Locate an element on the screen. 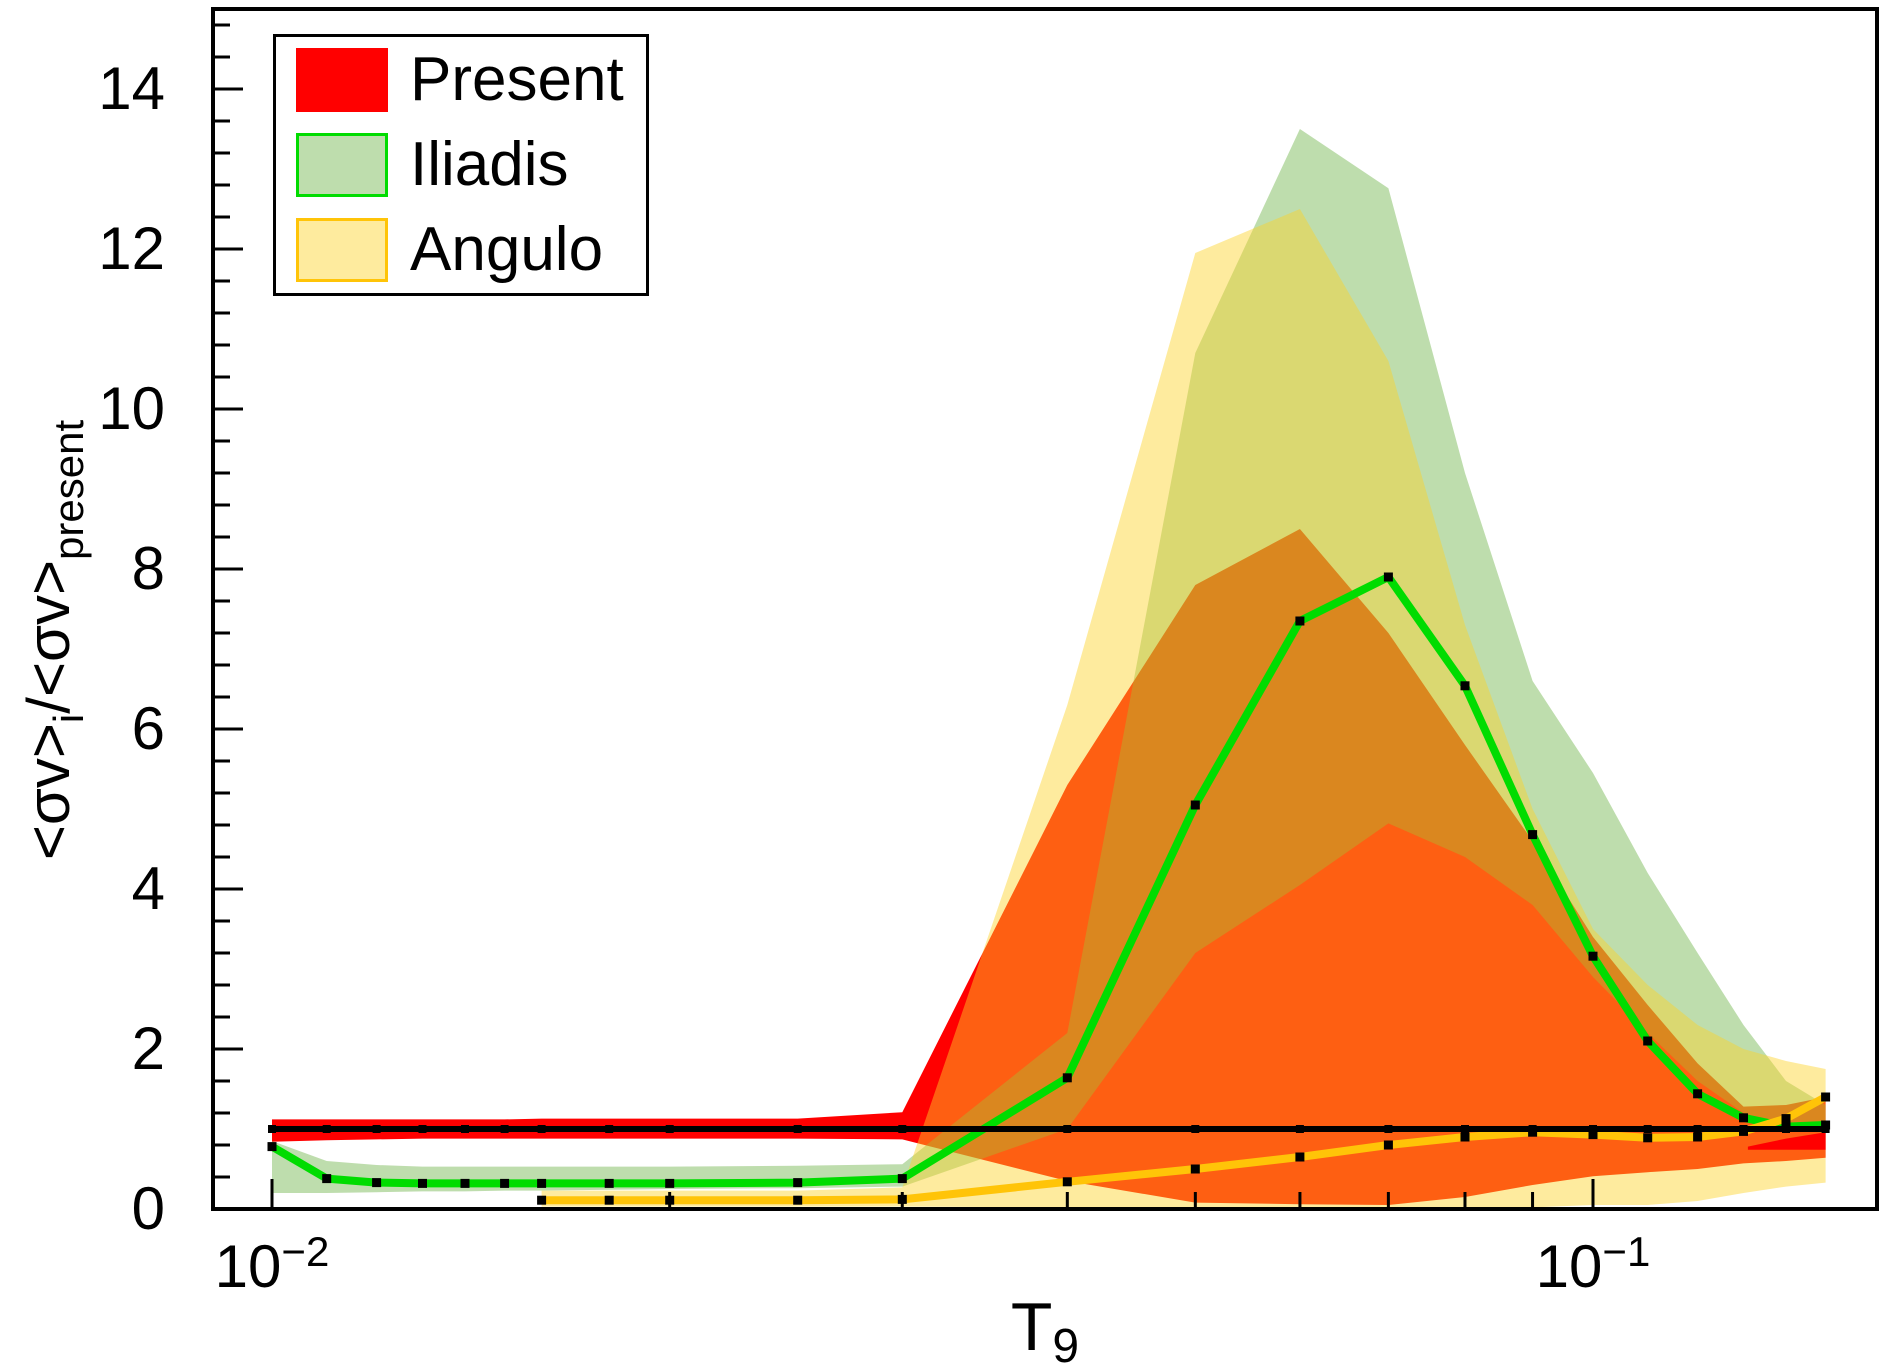 Image resolution: width=1888 pixels, height=1372 pixels. y-tick-label: 10 is located at coordinates (131, 408).